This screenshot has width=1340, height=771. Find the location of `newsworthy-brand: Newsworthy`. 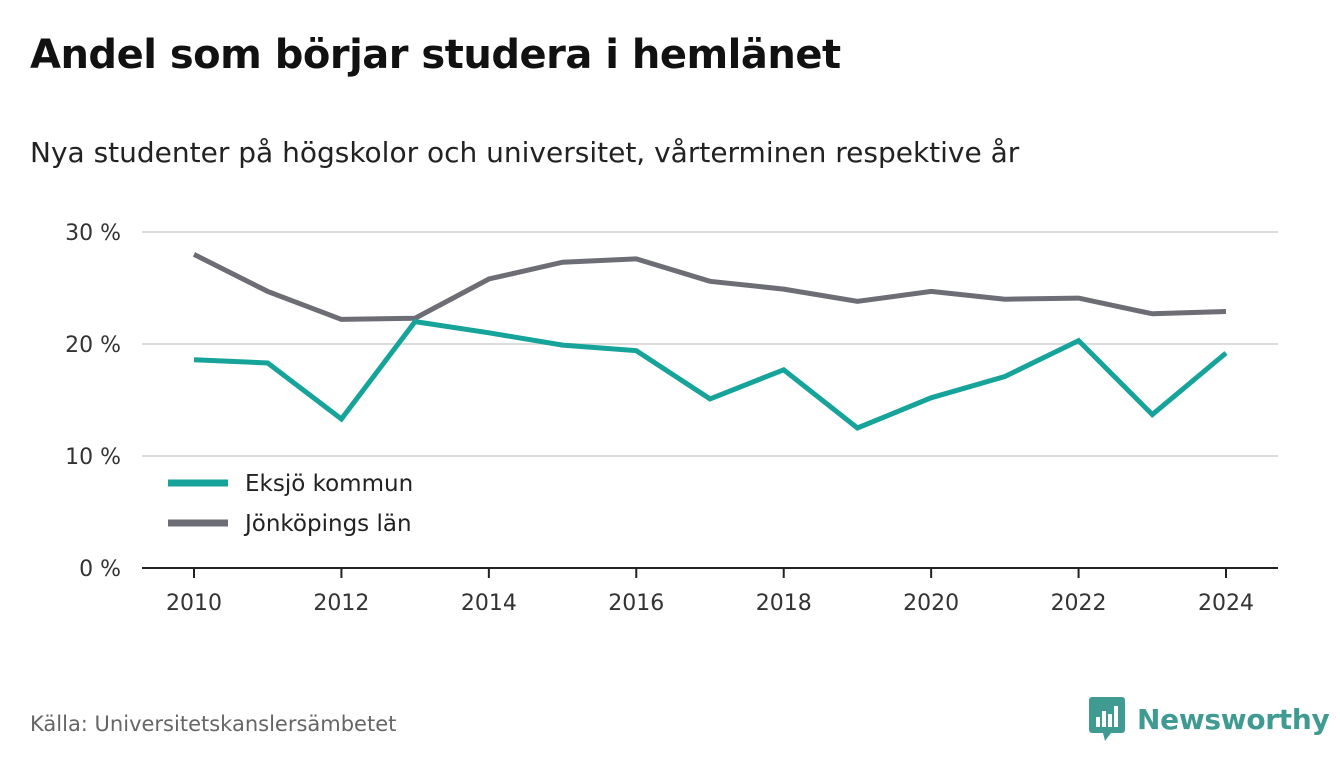

newsworthy-brand: Newsworthy is located at coordinates (1209, 719).